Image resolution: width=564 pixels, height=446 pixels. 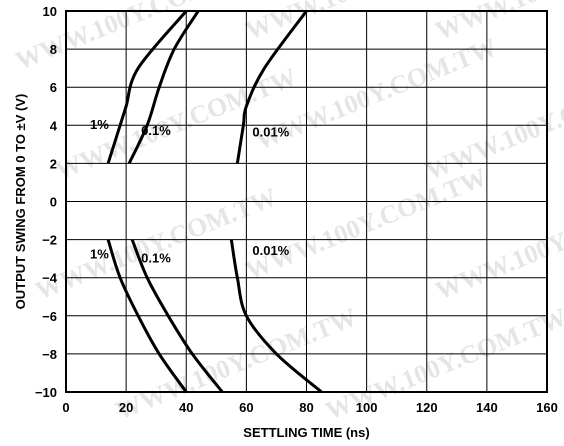 What do you see at coordinates (46, 392) in the screenshot?
I see `y-tick-label: −10` at bounding box center [46, 392].